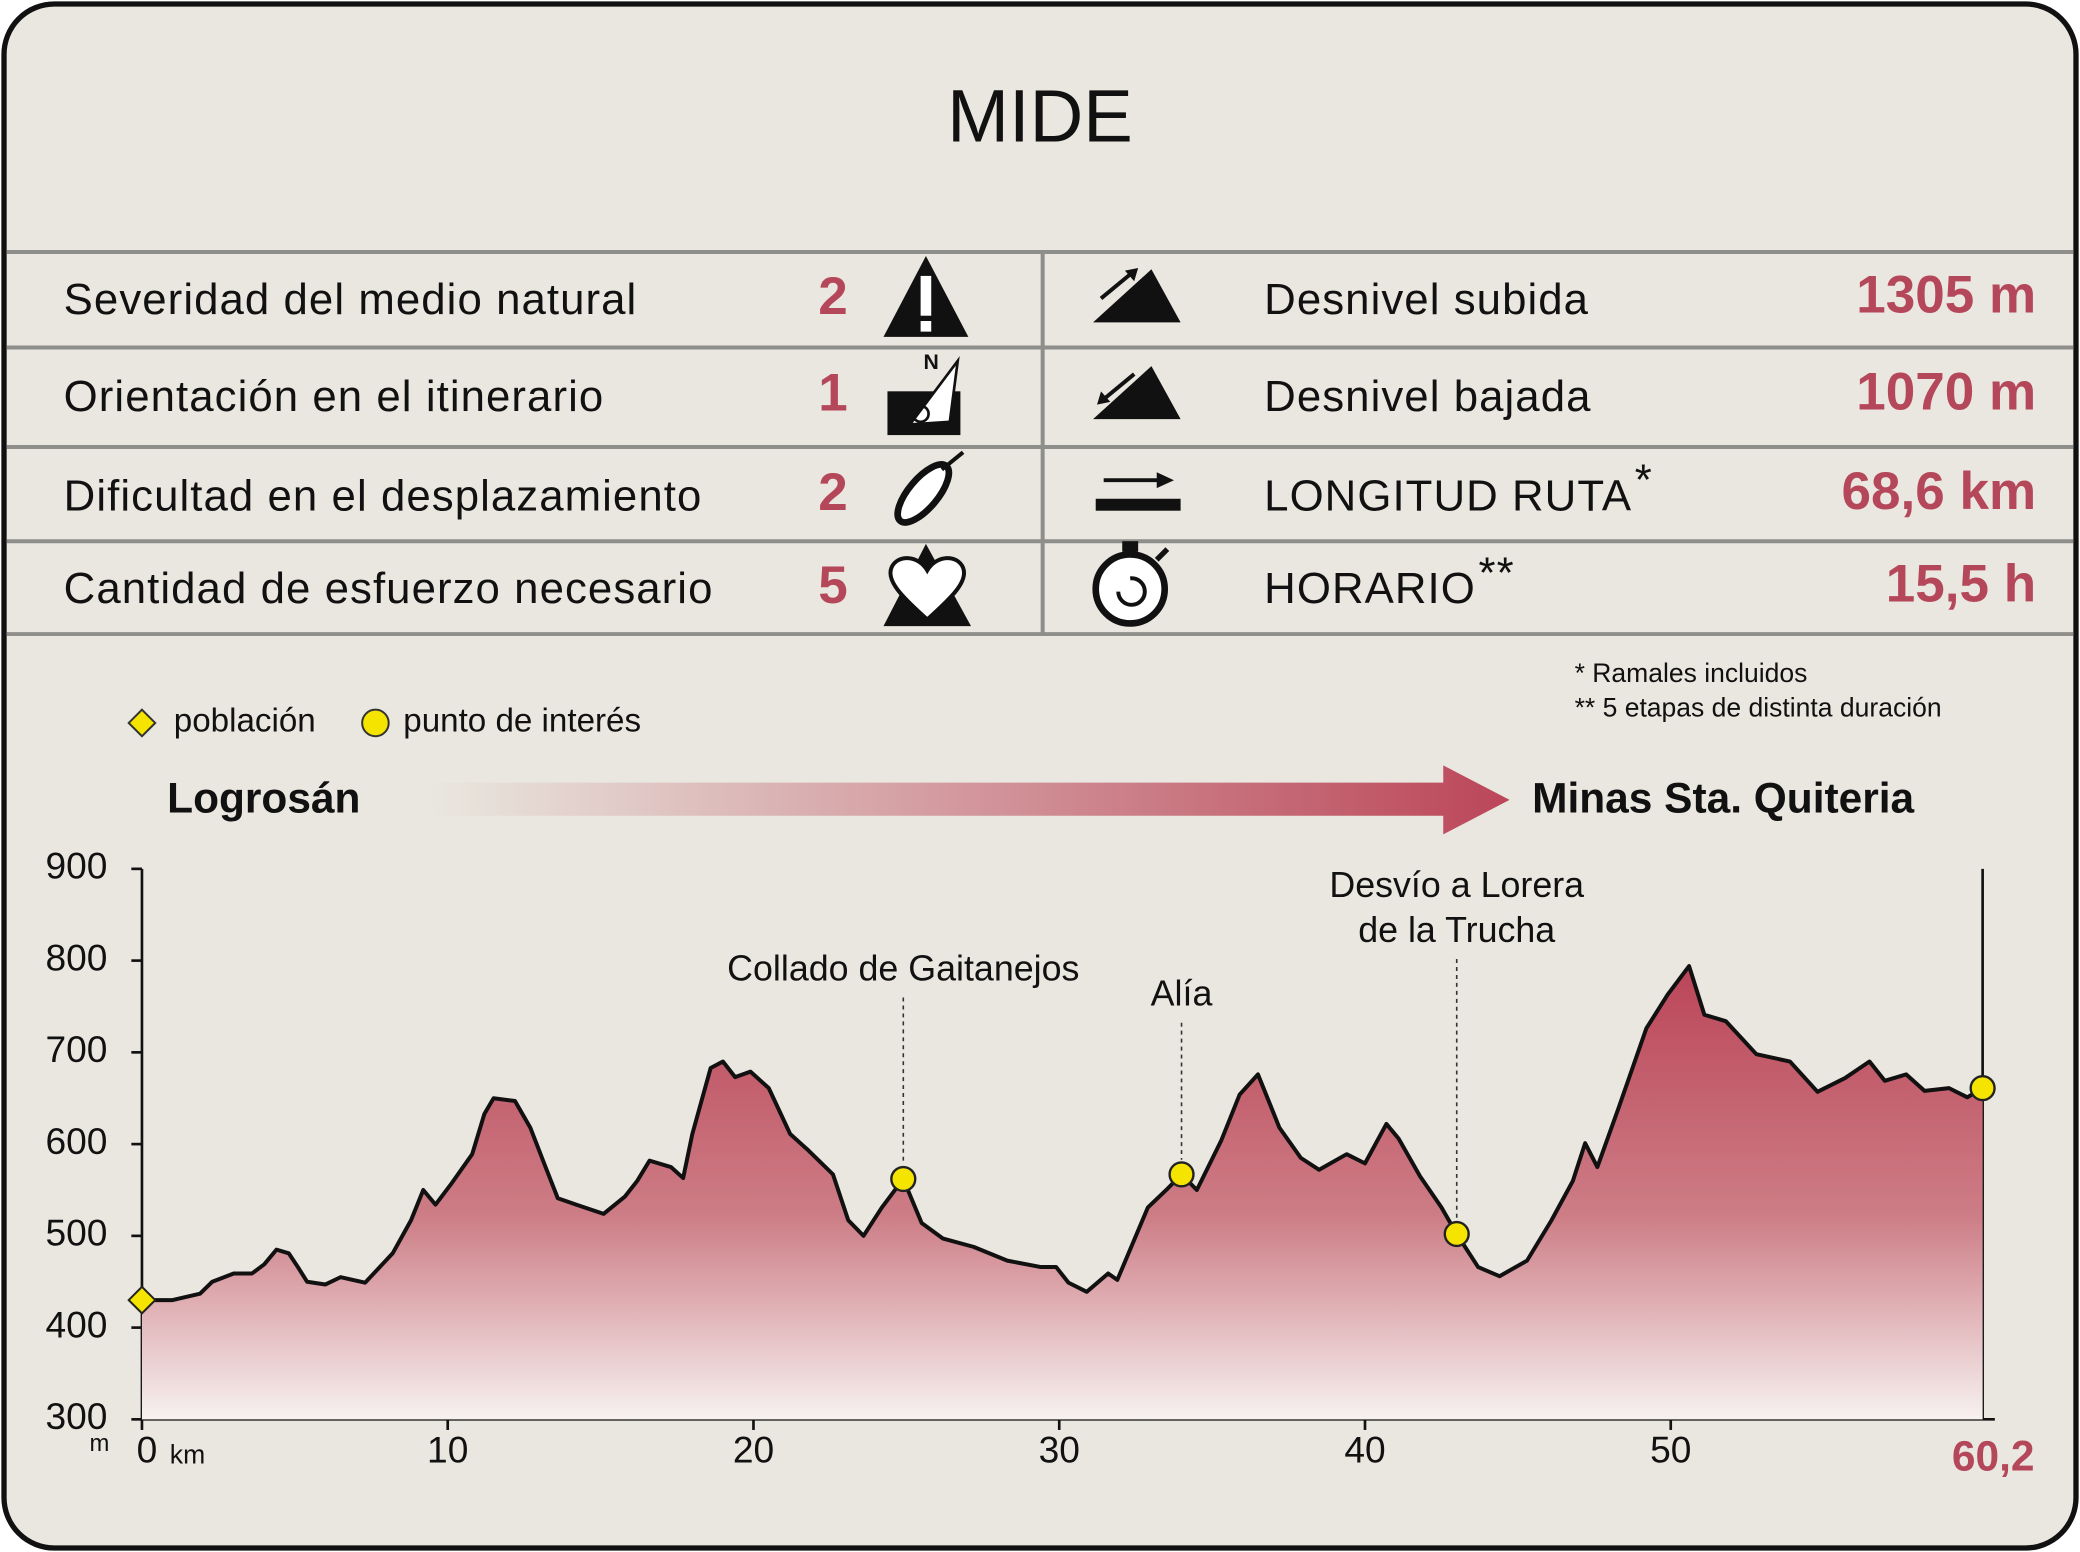 This screenshot has height=1552, width=2080. What do you see at coordinates (1426, 299) in the screenshot?
I see `row-label: Desnivel subida` at bounding box center [1426, 299].